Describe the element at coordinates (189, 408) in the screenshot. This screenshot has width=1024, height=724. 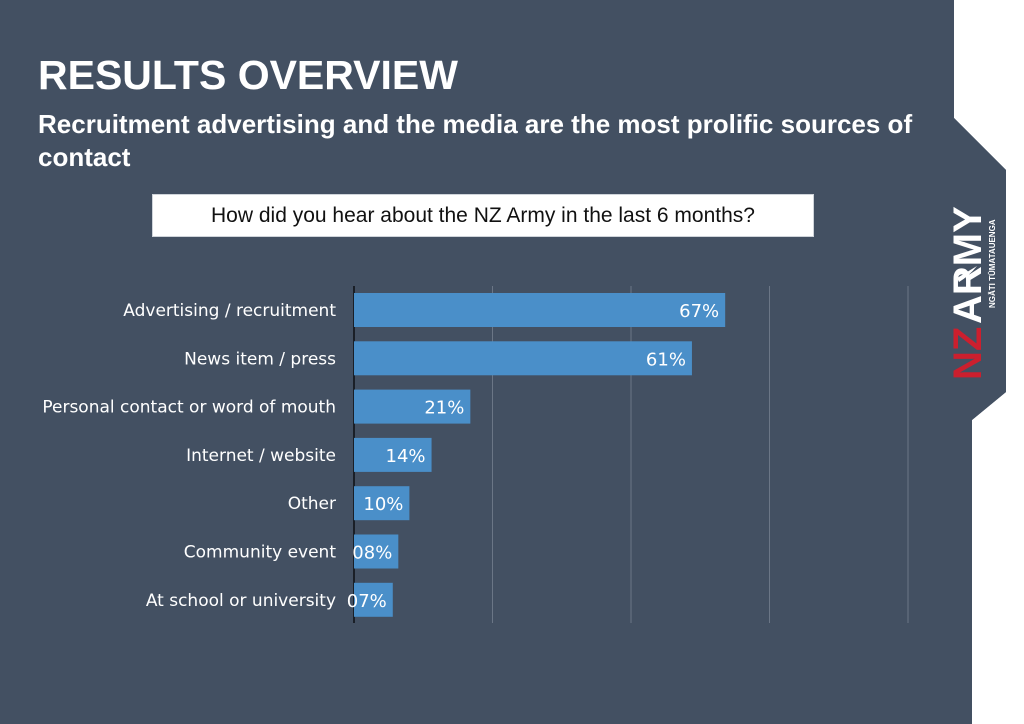
I see `category-label: Personal contact or word of mouth` at that location.